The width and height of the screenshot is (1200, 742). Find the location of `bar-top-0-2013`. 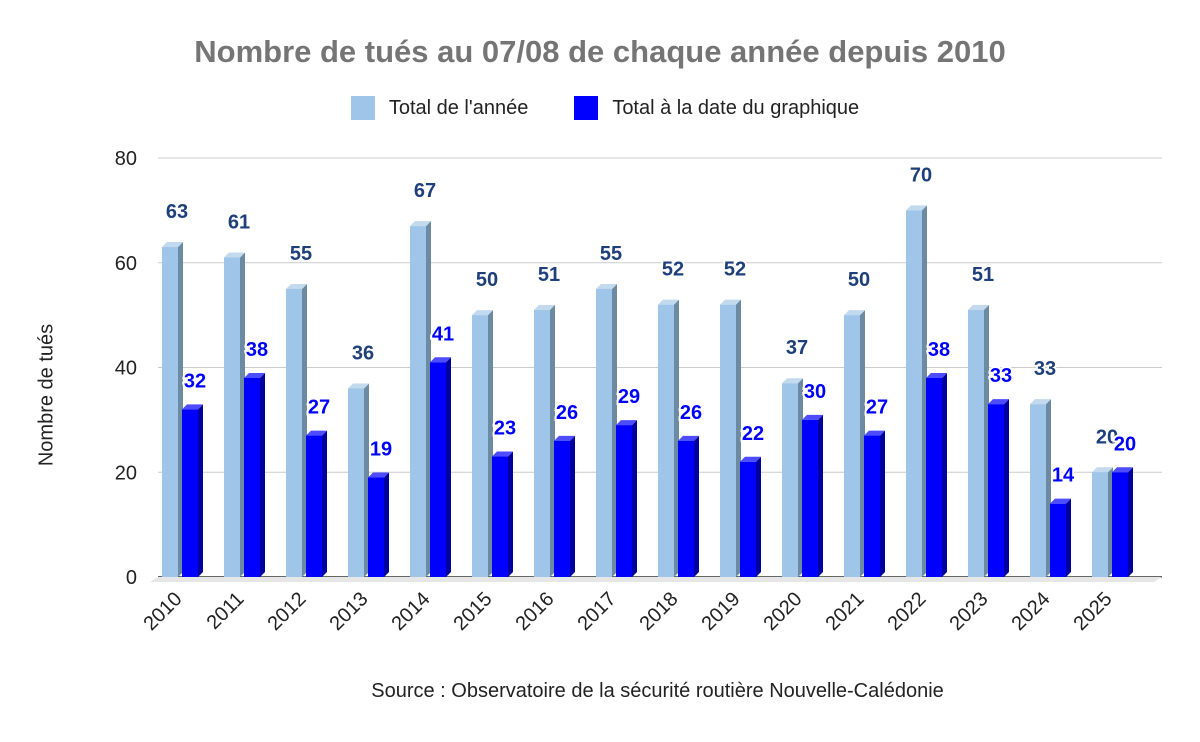

bar-top-0-2013 is located at coordinates (358, 386).